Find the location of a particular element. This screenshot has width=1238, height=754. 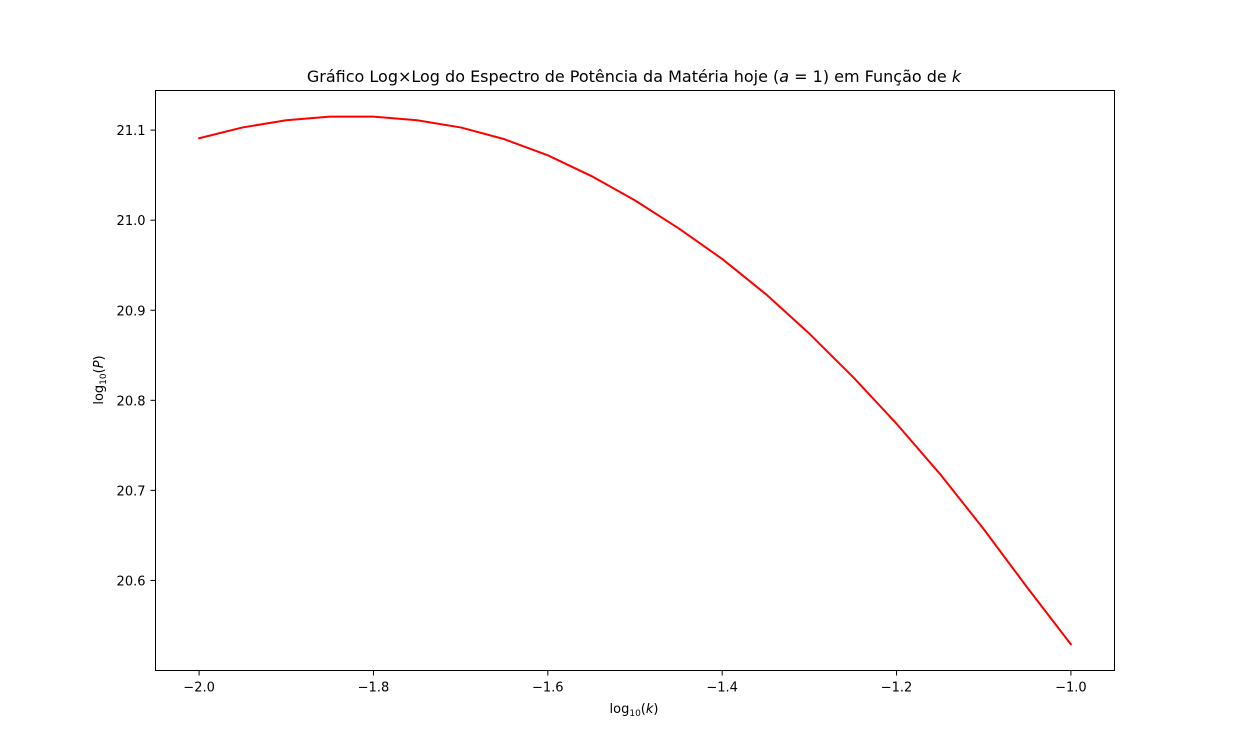

y-tick-label: 20.8 is located at coordinates (131, 401).